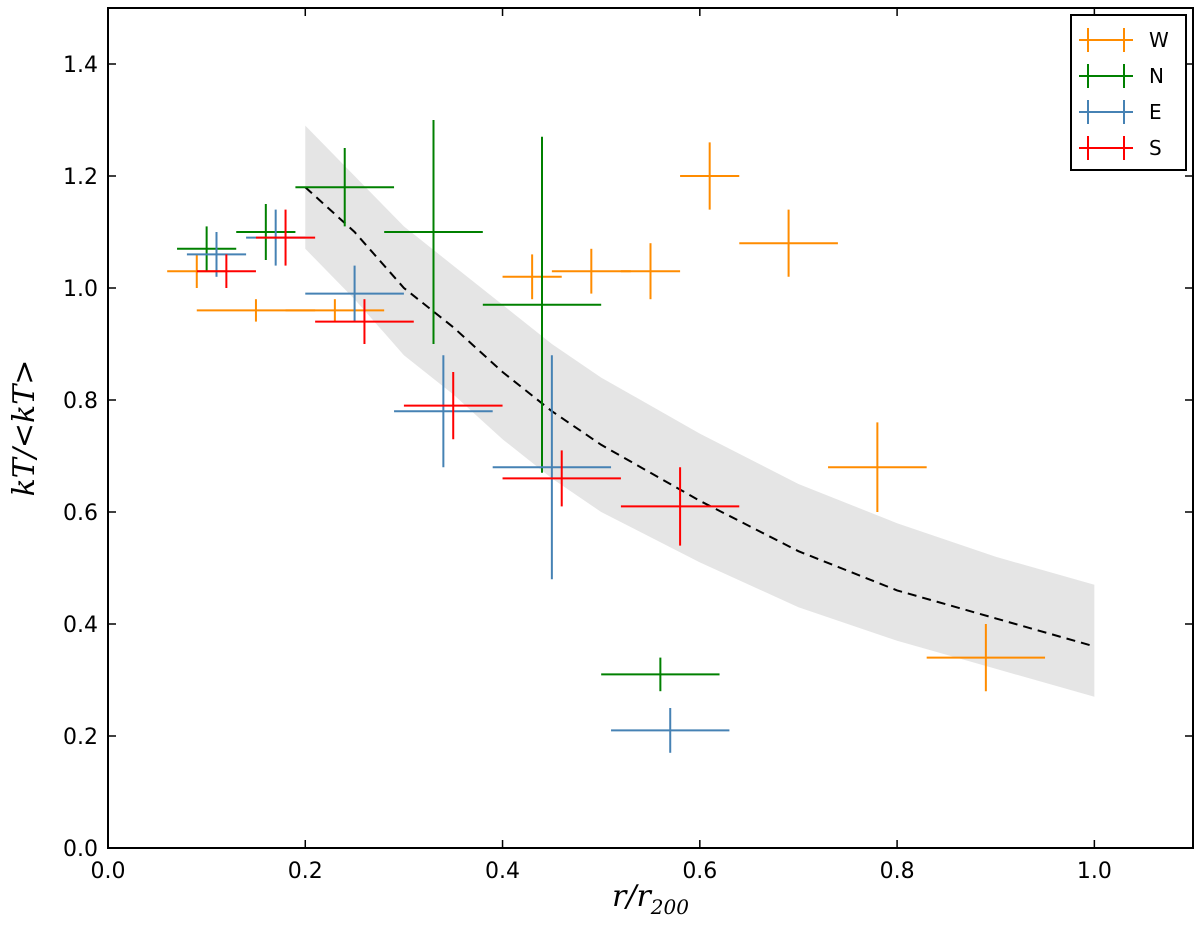  What do you see at coordinates (897, 871) in the screenshot?
I see `x-tick-label: 0.8` at bounding box center [897, 871].